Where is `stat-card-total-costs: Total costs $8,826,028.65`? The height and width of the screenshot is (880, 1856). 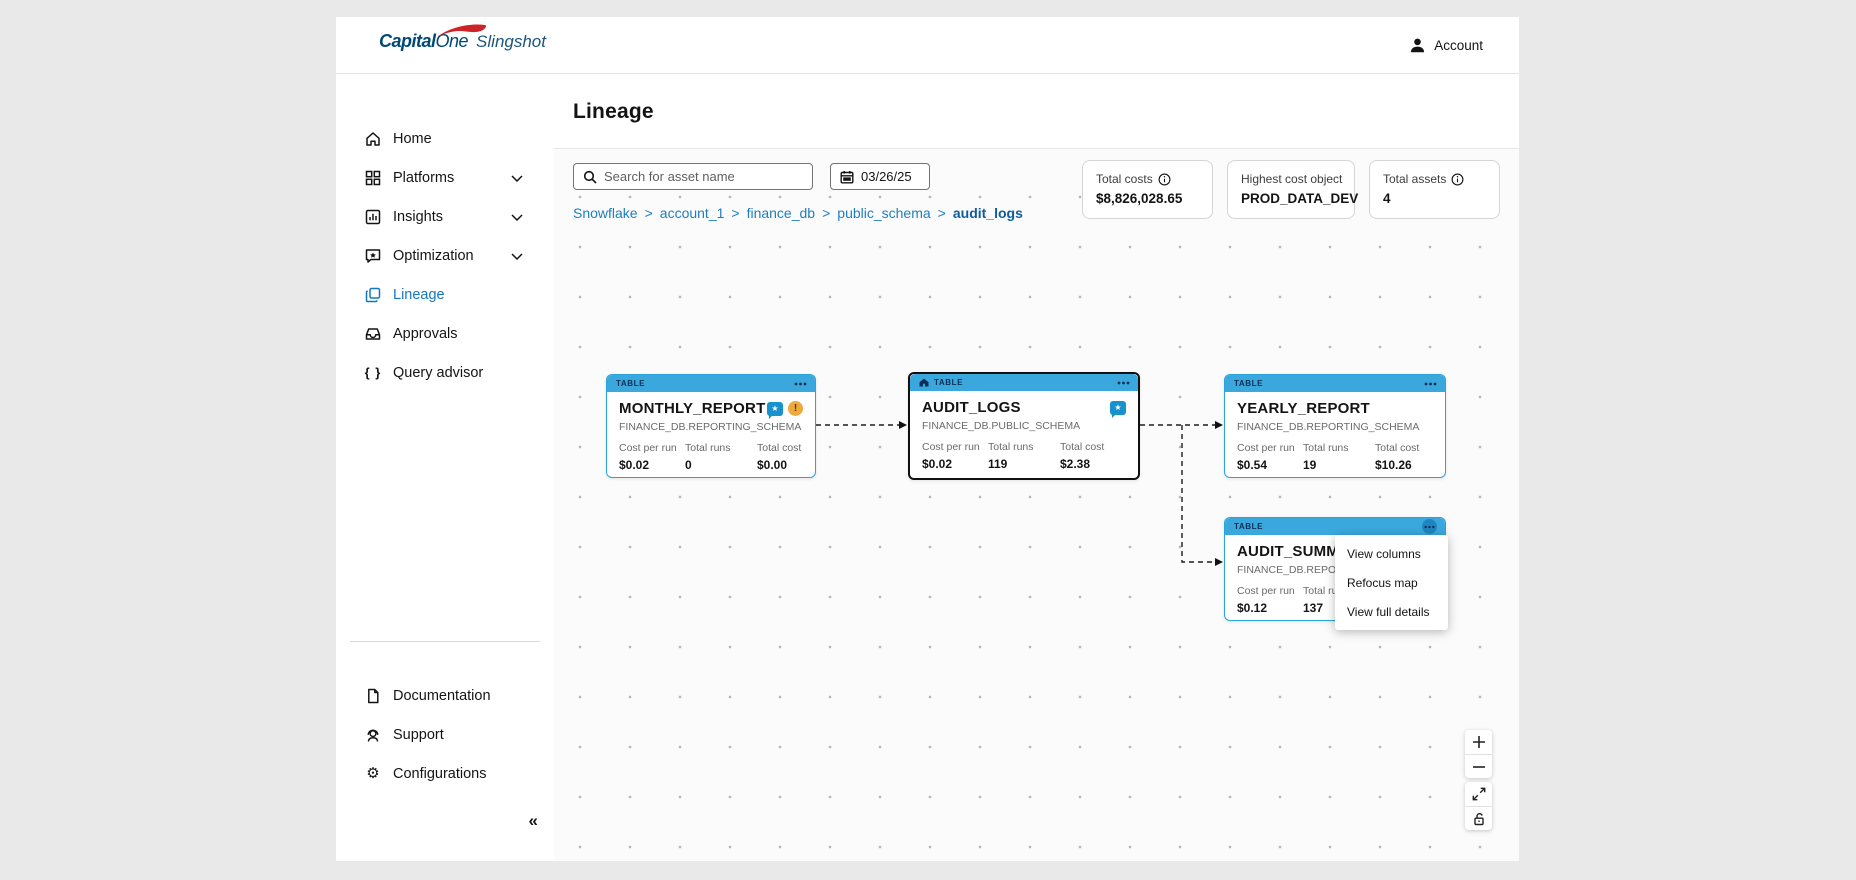
stat-card-total-costs: Total costs $8,826,028.65 is located at coordinates (1147, 189).